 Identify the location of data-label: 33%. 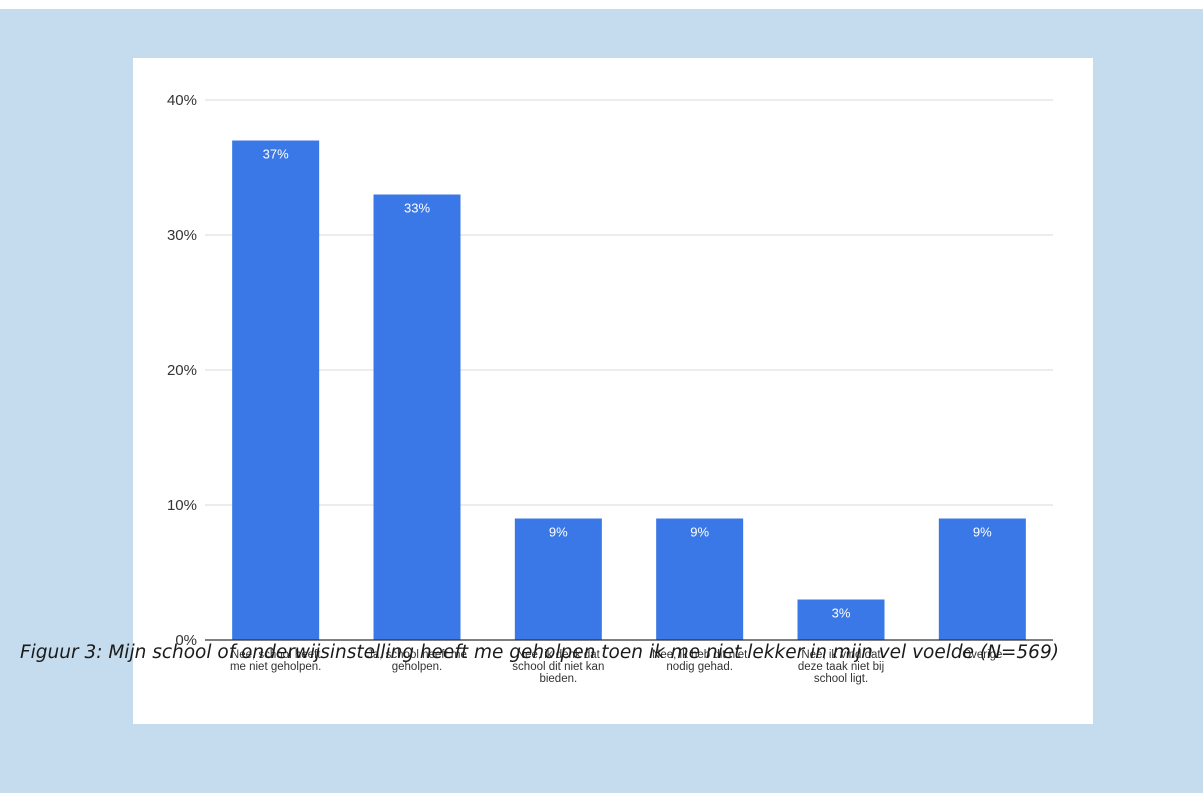
(417, 208).